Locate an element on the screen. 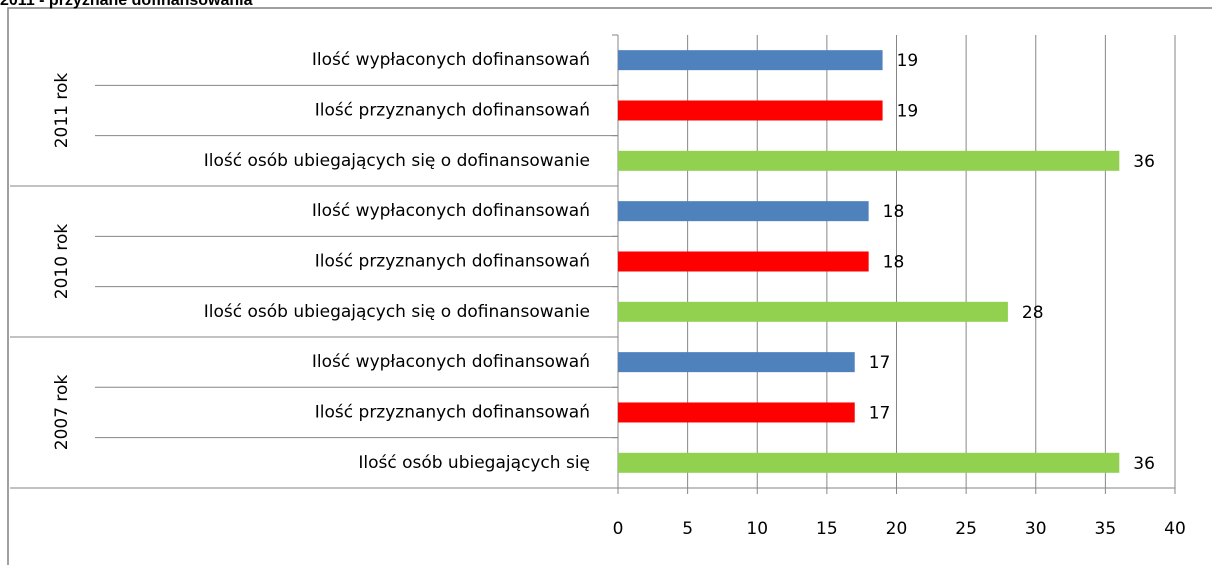 This screenshot has height=565, width=1212. x-tick-label: 10 is located at coordinates (757, 529).